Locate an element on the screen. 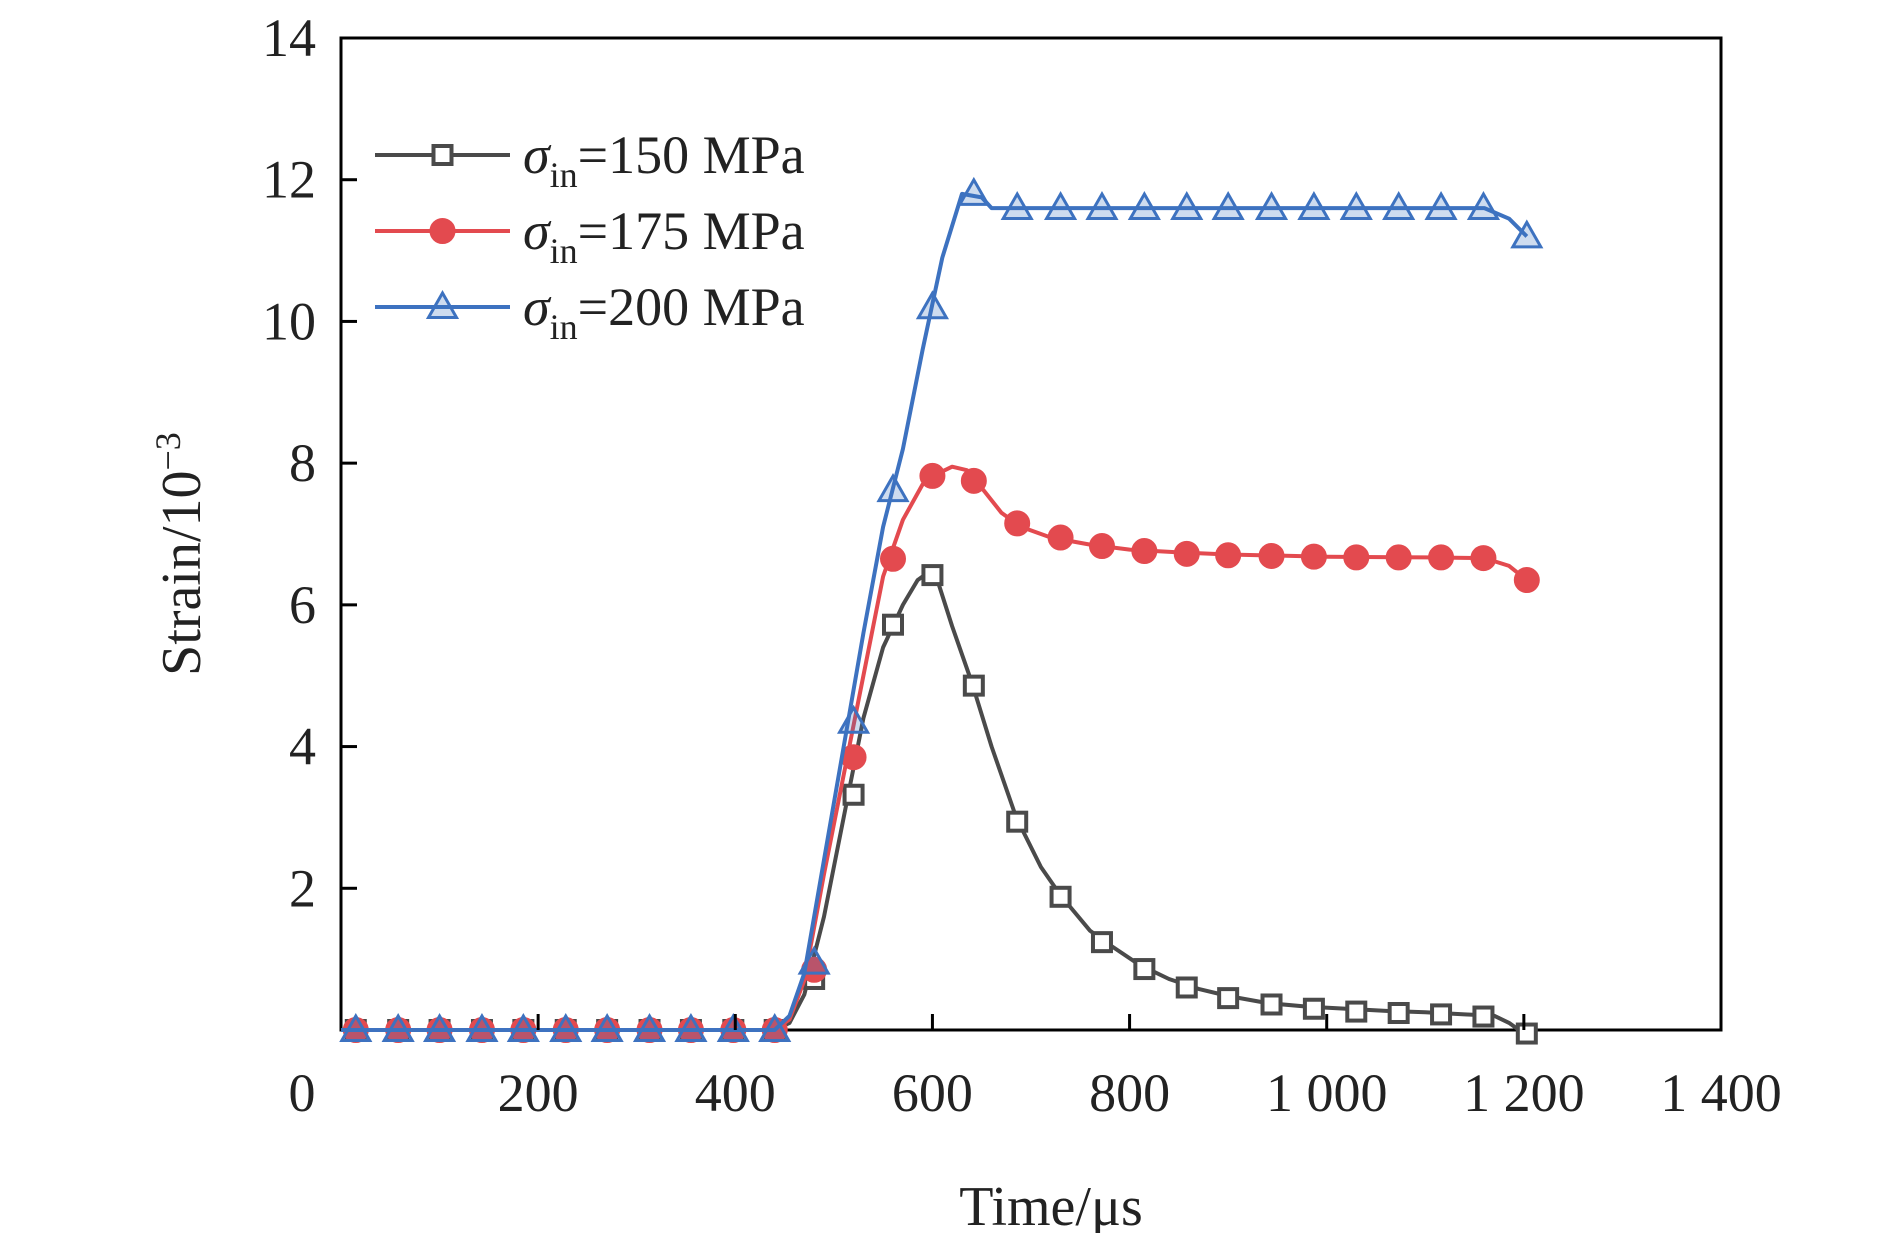 This screenshot has height=1233, width=1890. y-tick-label: 4 is located at coordinates (302, 747).